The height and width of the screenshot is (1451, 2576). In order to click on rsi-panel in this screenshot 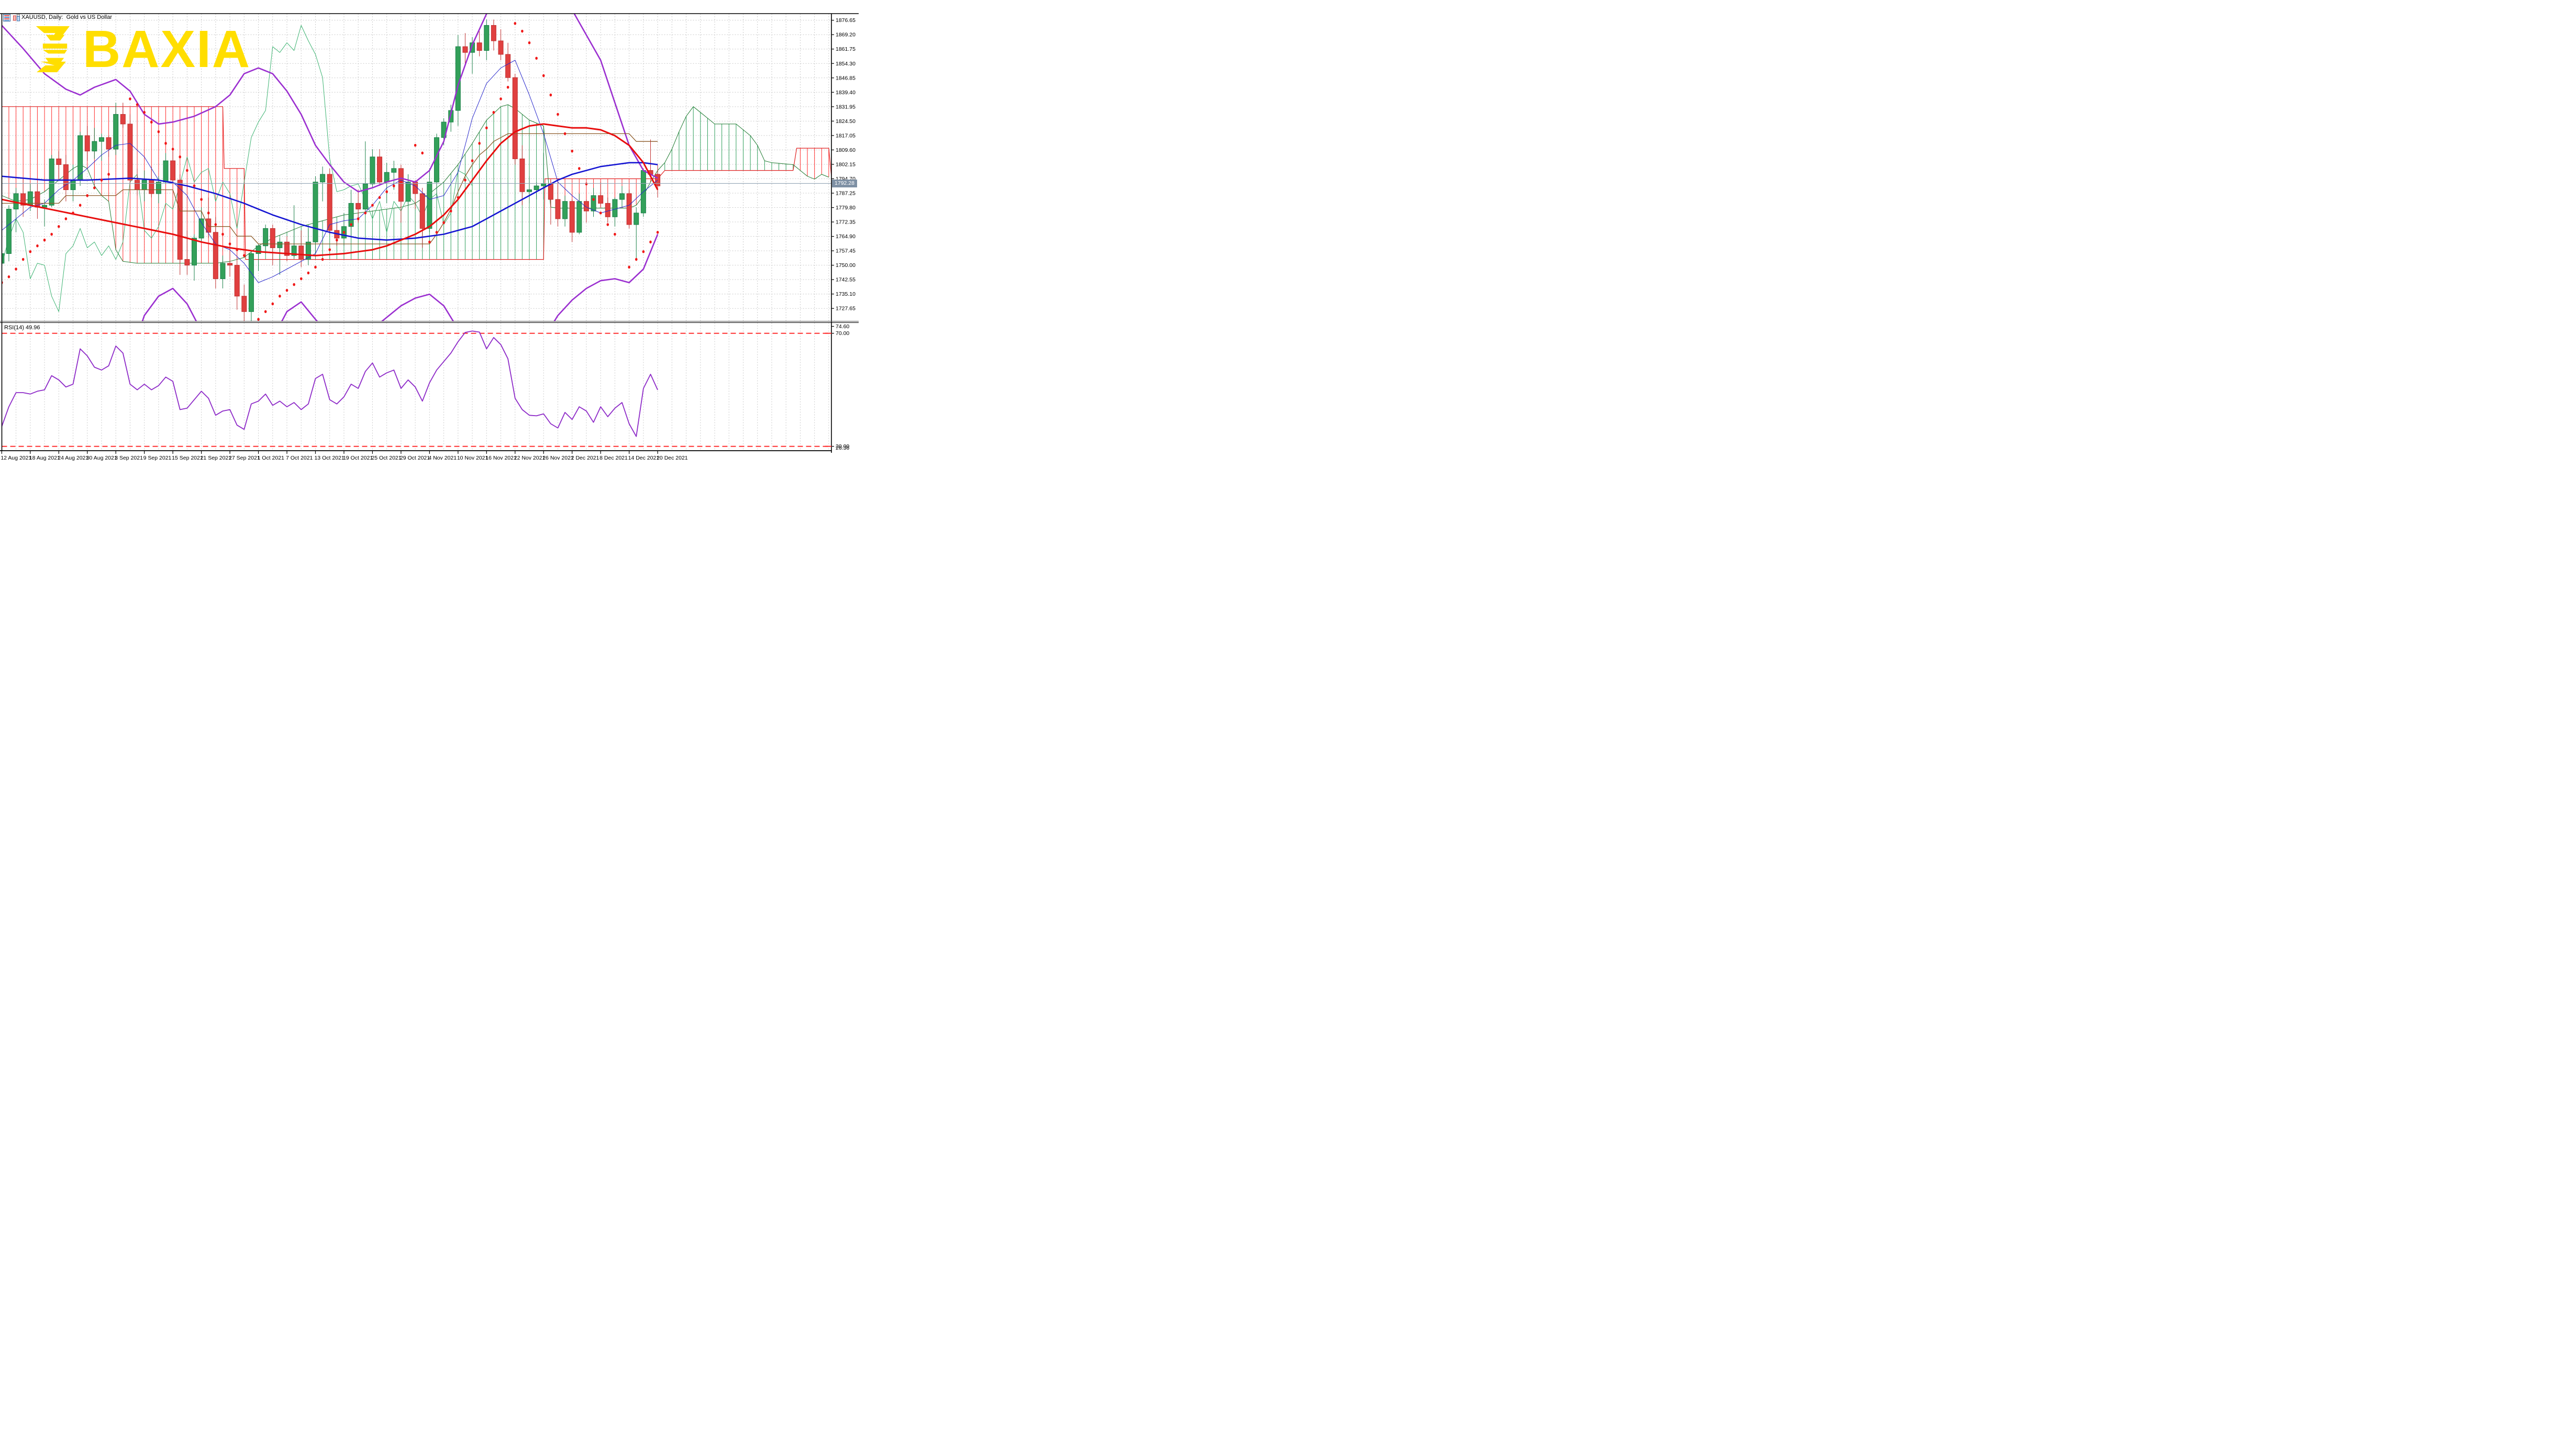, I will do `click(416, 389)`.